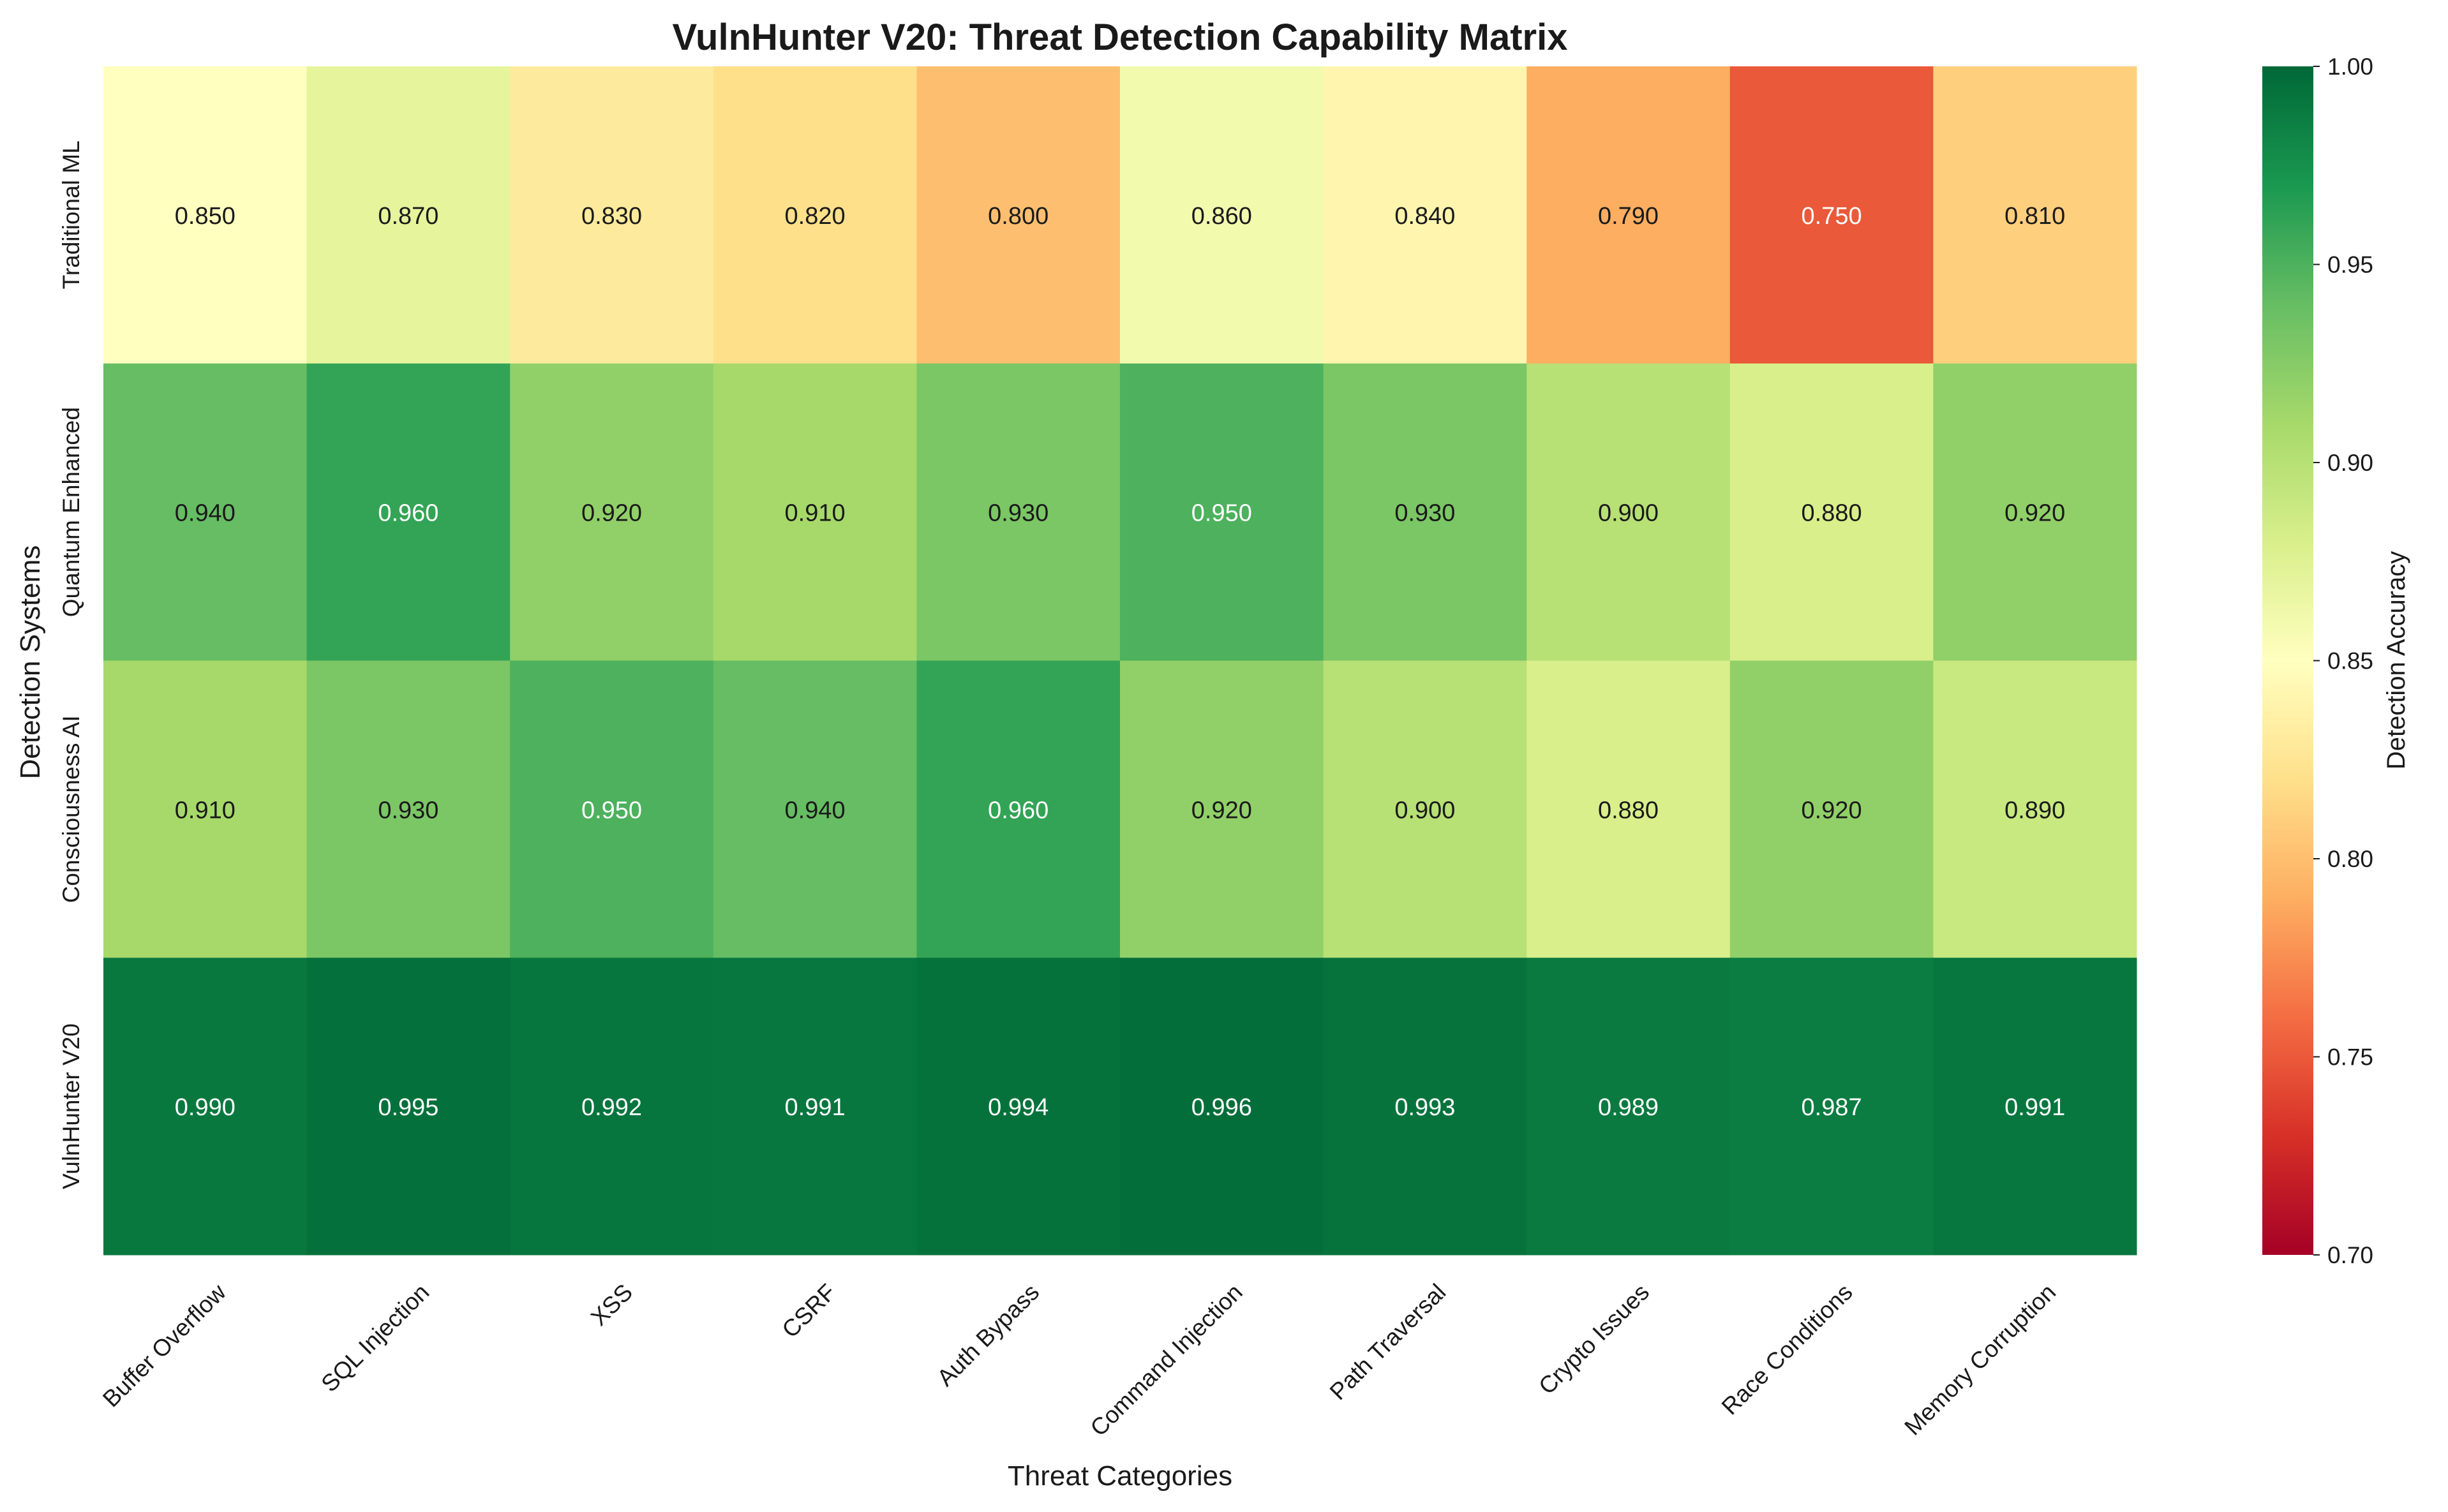 The width and height of the screenshot is (2448, 1512). I want to click on x-tick-label: Auth Bypass, so click(988, 1335).